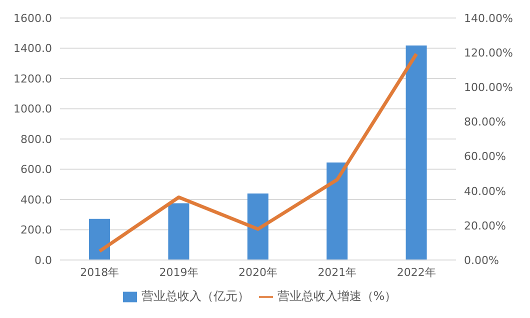  I want to click on y2-tick-label: 40.00%, so click(485, 191).